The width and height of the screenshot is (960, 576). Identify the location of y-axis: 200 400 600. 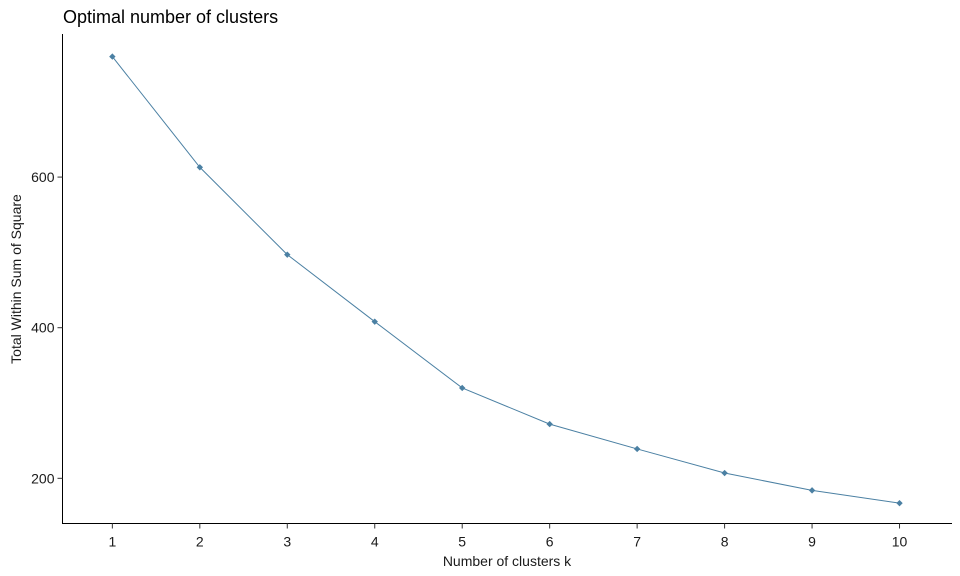
(47, 279).